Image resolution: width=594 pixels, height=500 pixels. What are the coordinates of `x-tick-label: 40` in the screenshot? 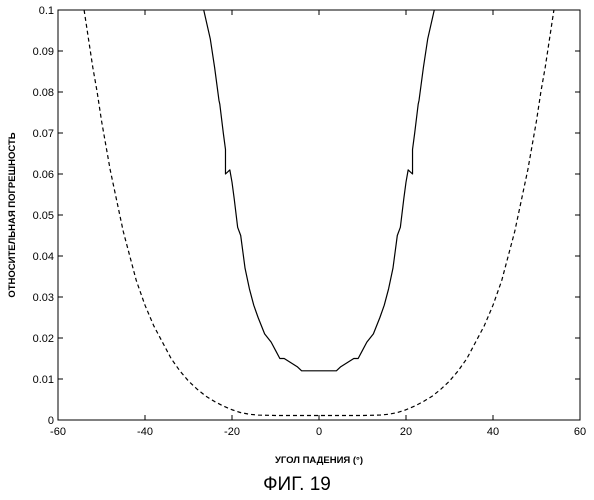 It's located at (493, 432).